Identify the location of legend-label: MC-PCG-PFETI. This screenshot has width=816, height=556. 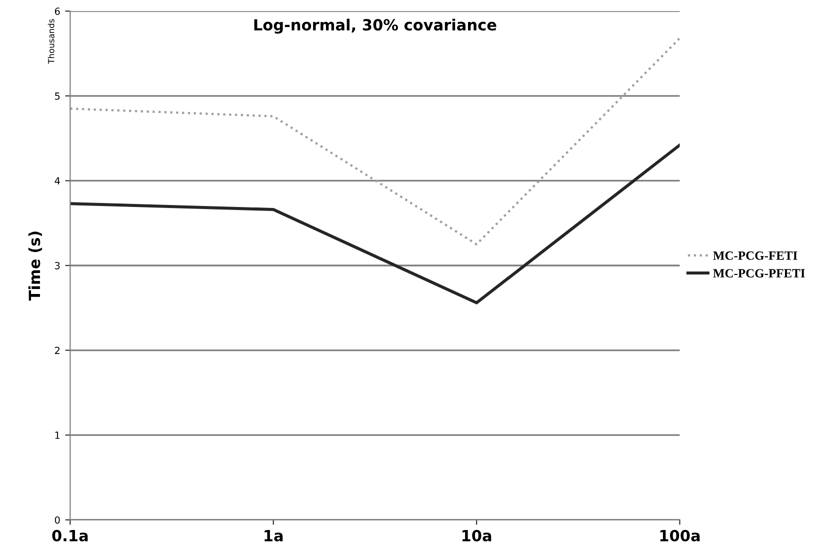
(759, 273).